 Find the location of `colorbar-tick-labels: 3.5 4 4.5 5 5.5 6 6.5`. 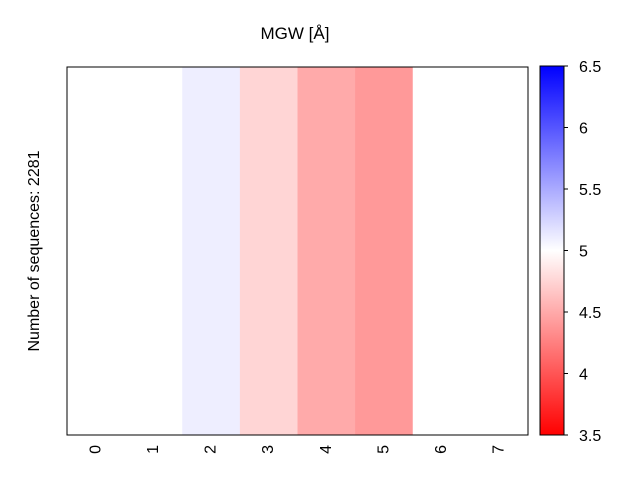

colorbar-tick-labels: 3.5 4 4.5 5 5.5 6 6.5 is located at coordinates (582, 252).